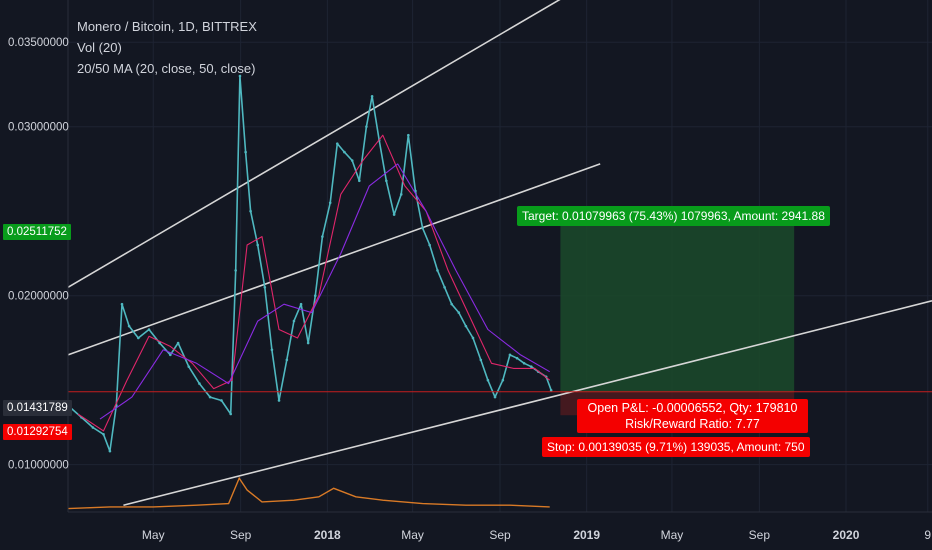  I want to click on x-tick-label-7: Sep, so click(760, 535).